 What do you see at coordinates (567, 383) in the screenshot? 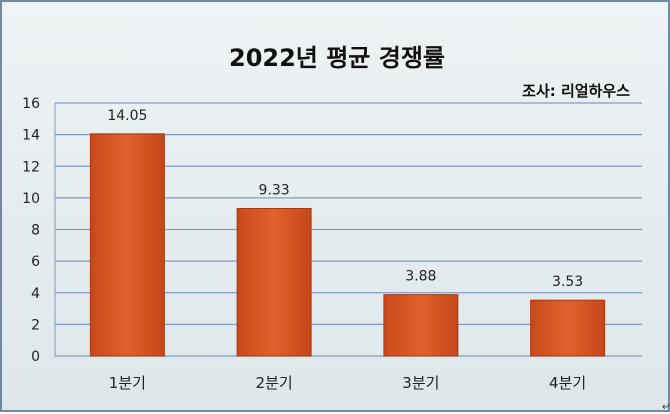
I see `x-tick-label: 4분기` at bounding box center [567, 383].